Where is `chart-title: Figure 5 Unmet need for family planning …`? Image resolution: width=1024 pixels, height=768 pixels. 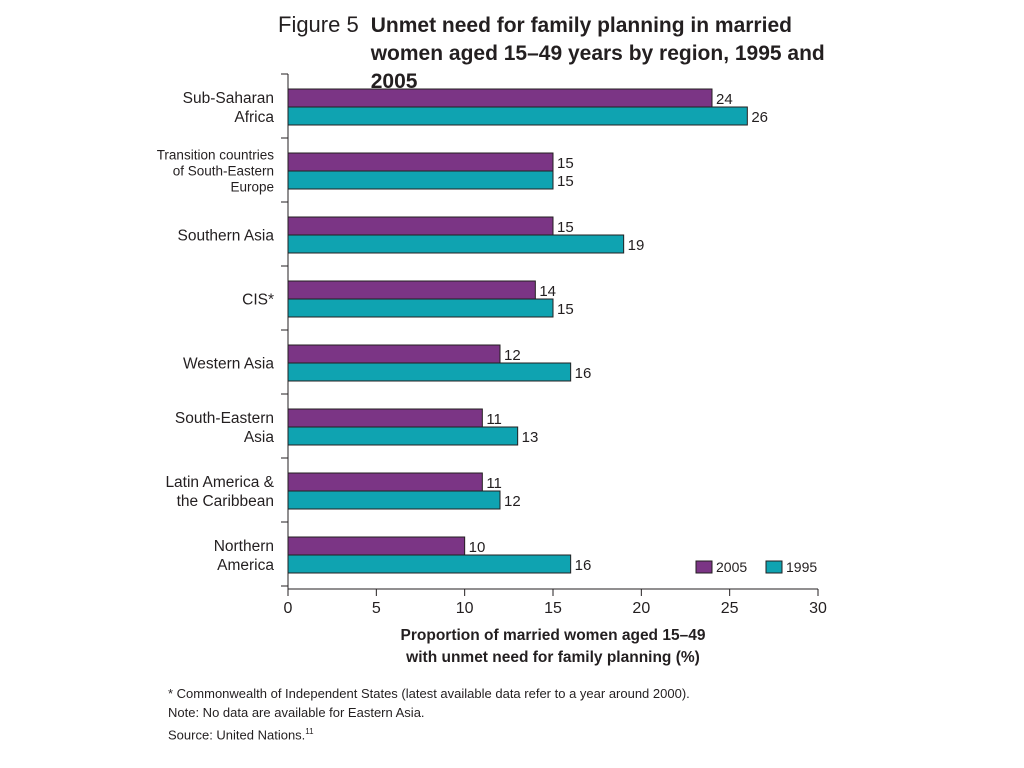
chart-title: Figure 5 Unmet need for family planning … is located at coordinates (628, 54).